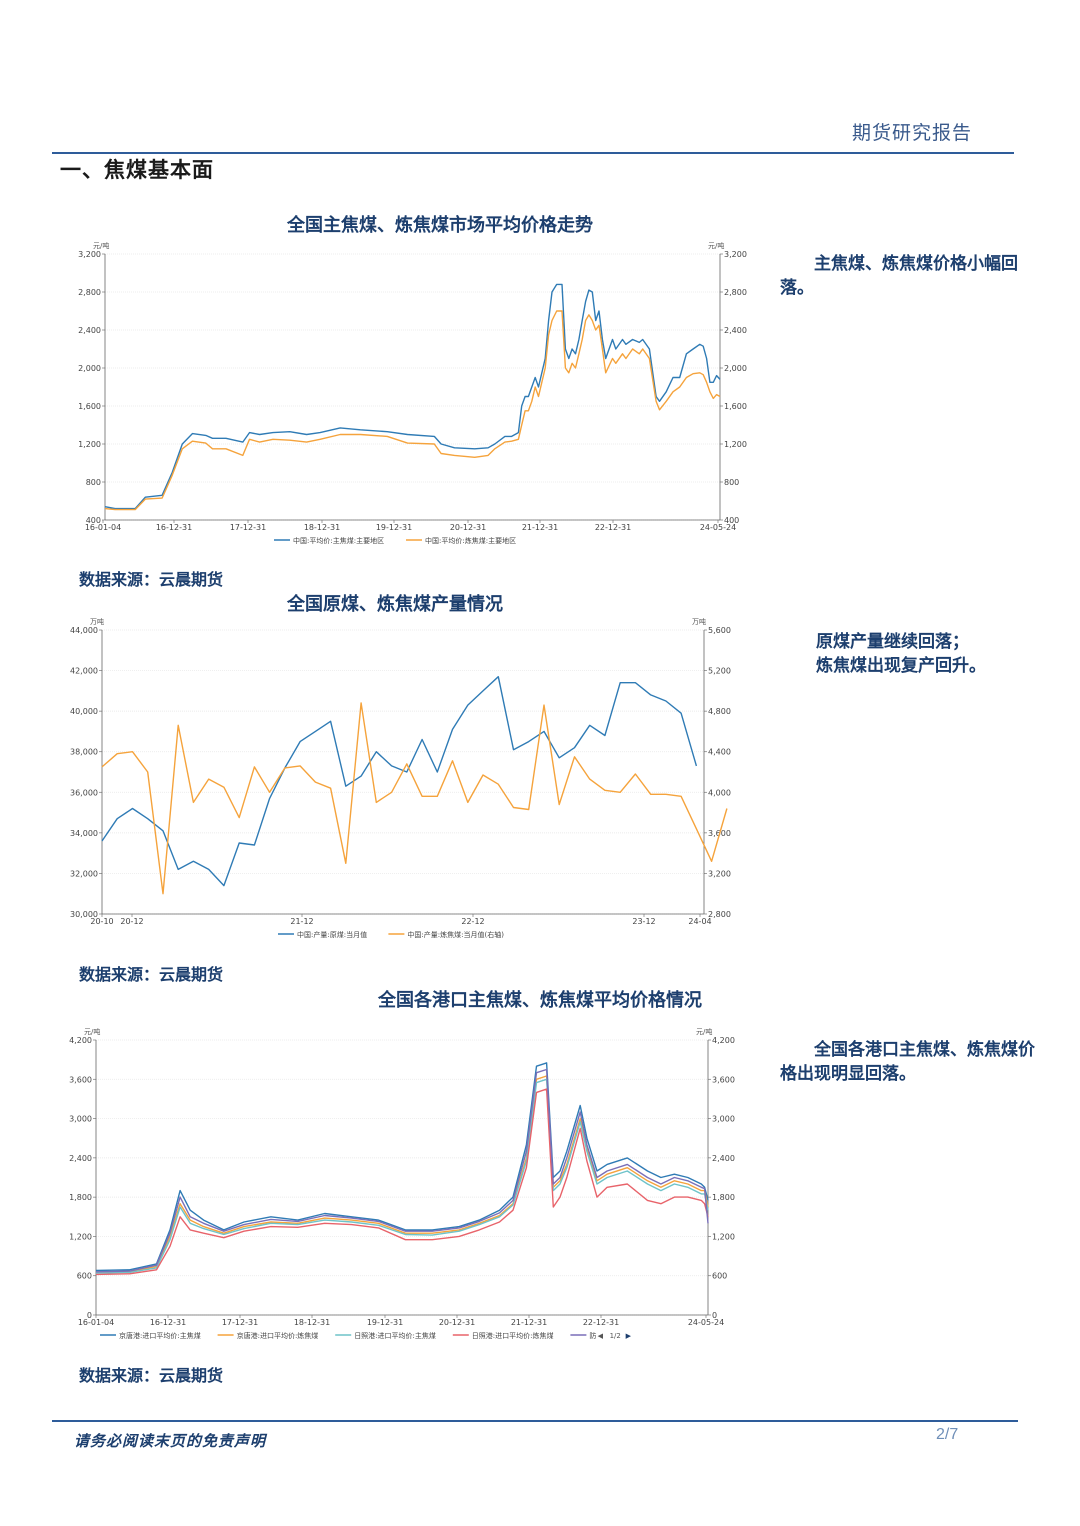 The height and width of the screenshot is (1526, 1080). Describe the element at coordinates (911, 133) in the screenshot. I see `report-type-label: 期货研究报告` at that location.